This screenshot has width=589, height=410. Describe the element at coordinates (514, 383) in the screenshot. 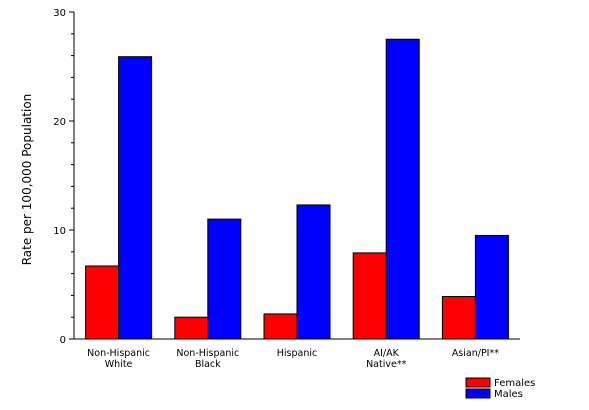

I see `legend-label-females: Females` at that location.